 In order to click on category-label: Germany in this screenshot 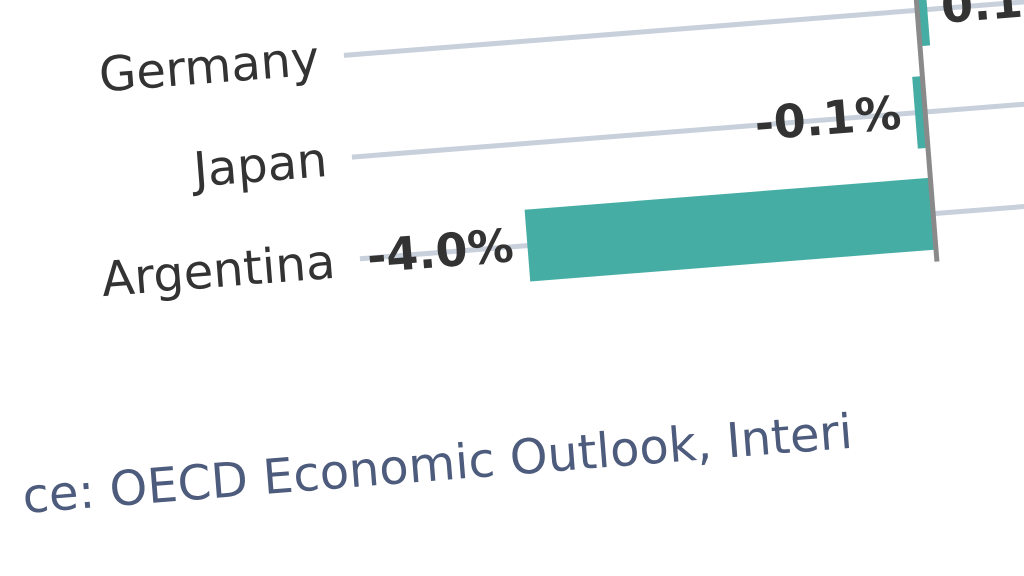, I will do `click(209, 66)`.